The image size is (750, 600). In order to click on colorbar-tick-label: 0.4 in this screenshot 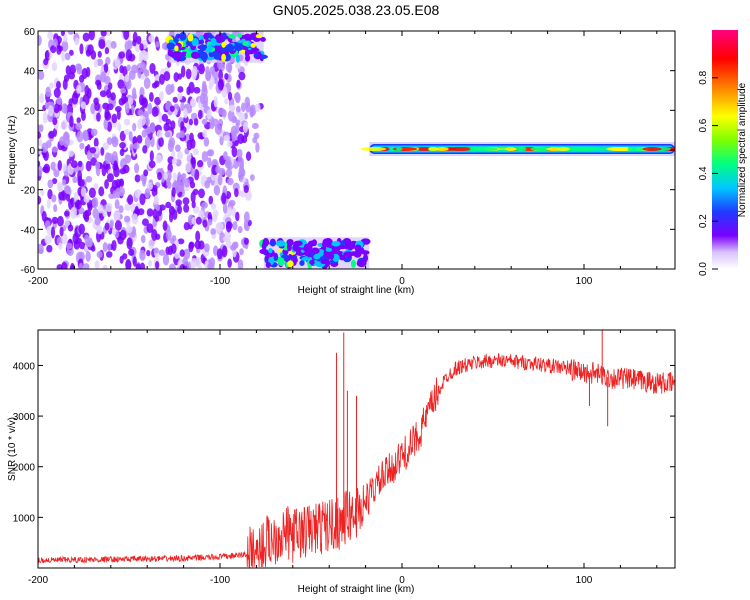, I will do `click(703, 173)`.